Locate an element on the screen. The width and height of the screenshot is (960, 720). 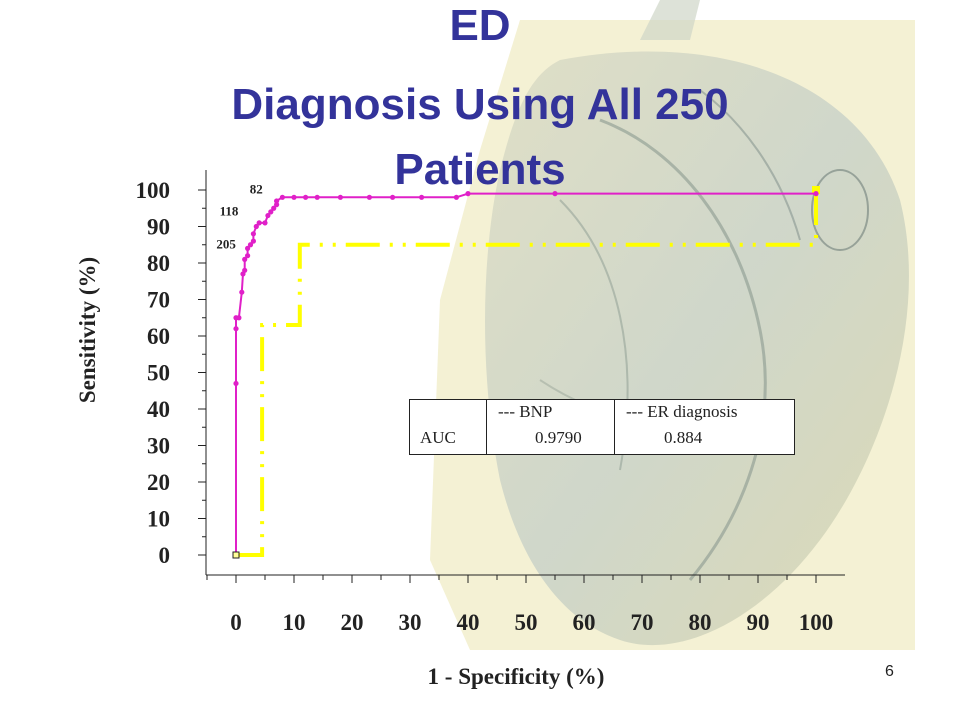
chart-annotations: 82 118 205 is located at coordinates (239, 217).